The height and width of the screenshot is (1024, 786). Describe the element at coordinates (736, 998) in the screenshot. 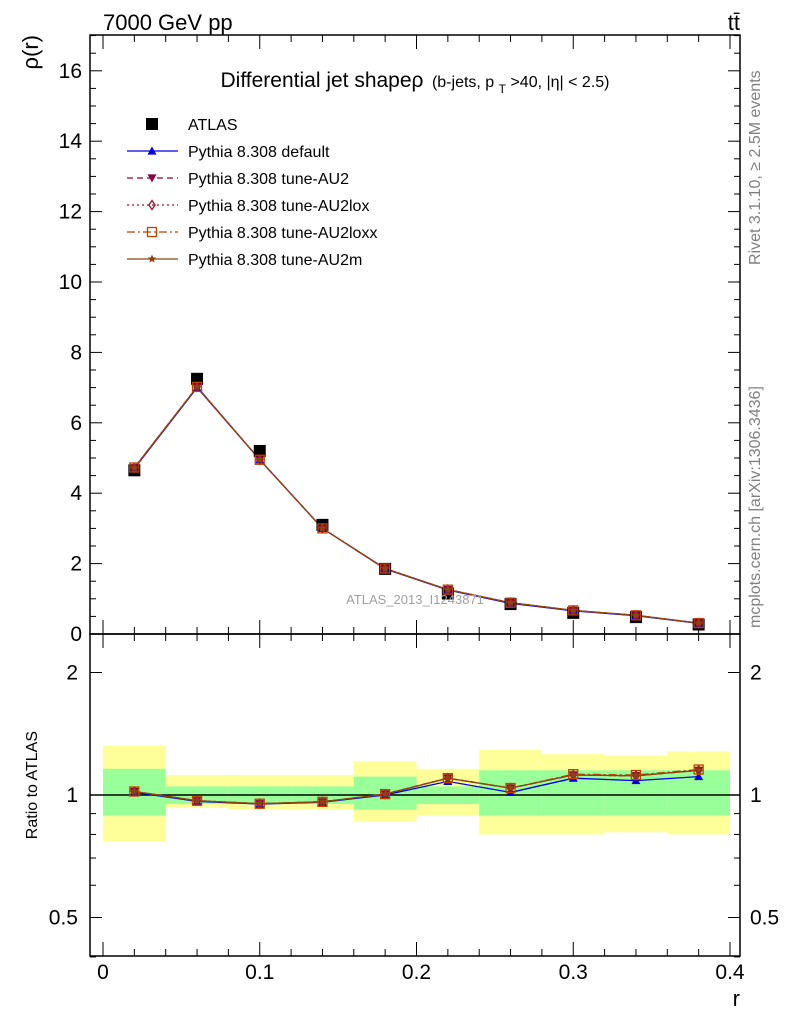

I see `xlabel: r` at that location.